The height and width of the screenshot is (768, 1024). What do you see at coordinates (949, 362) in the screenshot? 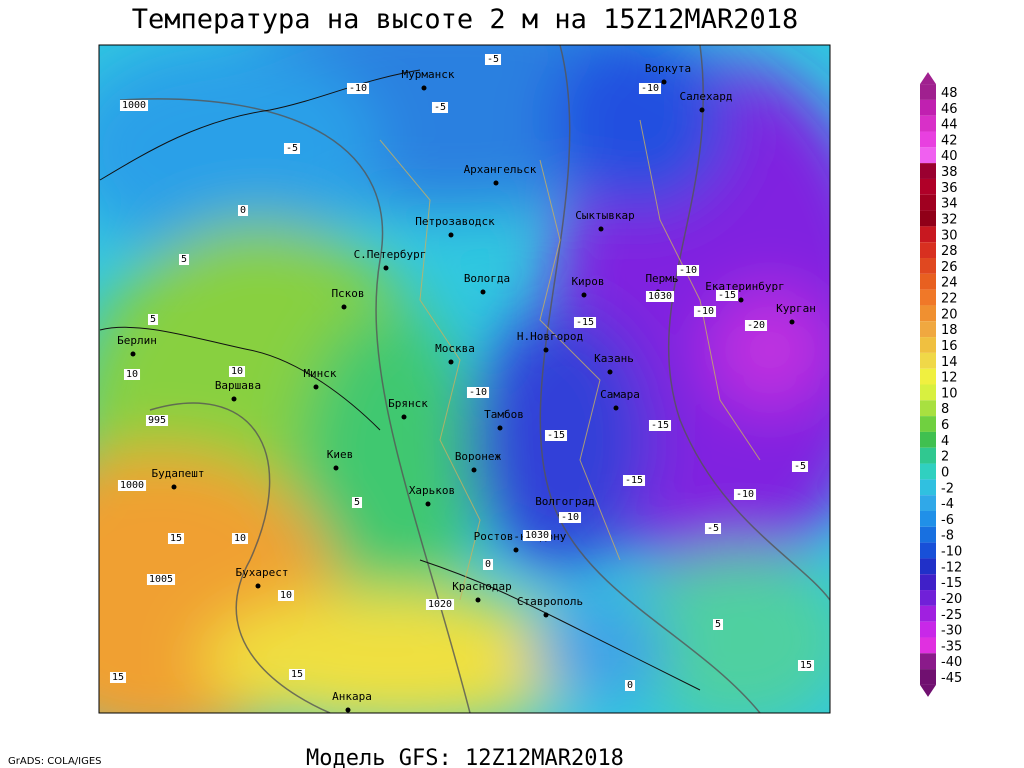
I see `colorbar-label: 14` at bounding box center [949, 362].